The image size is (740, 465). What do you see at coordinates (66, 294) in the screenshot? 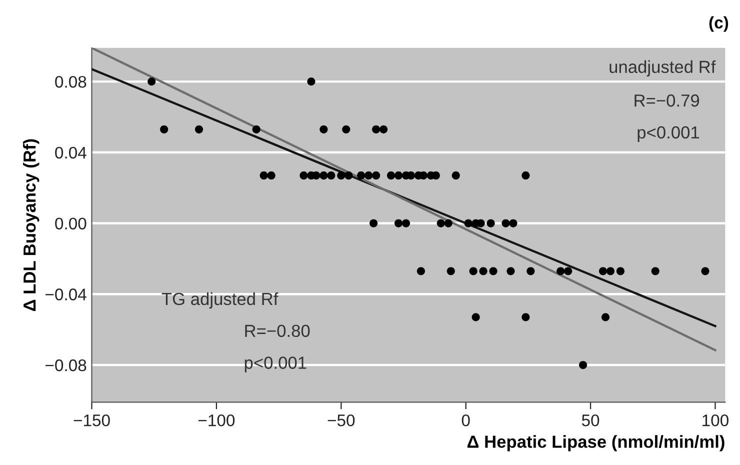
I see `y-tick-label: −0.04` at bounding box center [66, 294].